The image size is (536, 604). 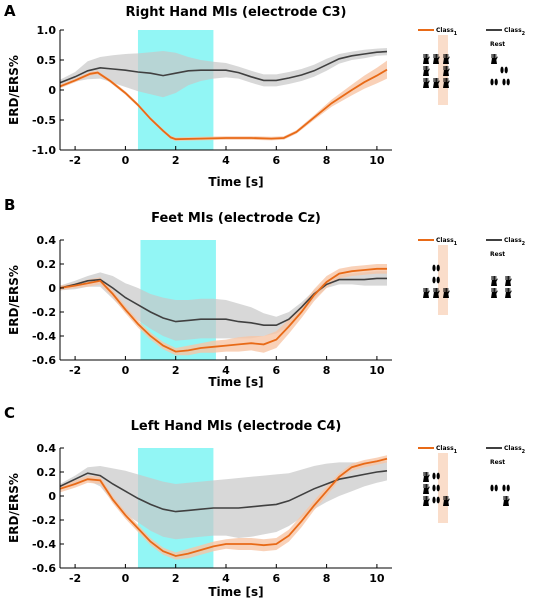 I want to click on y-tick-label: 0, so click(x=52, y=288).